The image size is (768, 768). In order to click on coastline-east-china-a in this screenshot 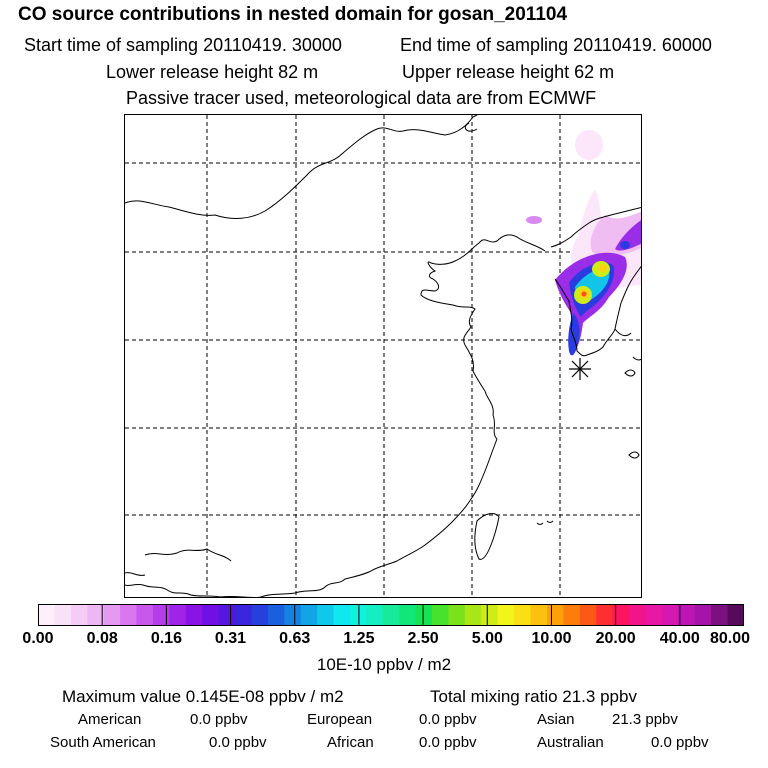, I will do `click(481, 392)`.